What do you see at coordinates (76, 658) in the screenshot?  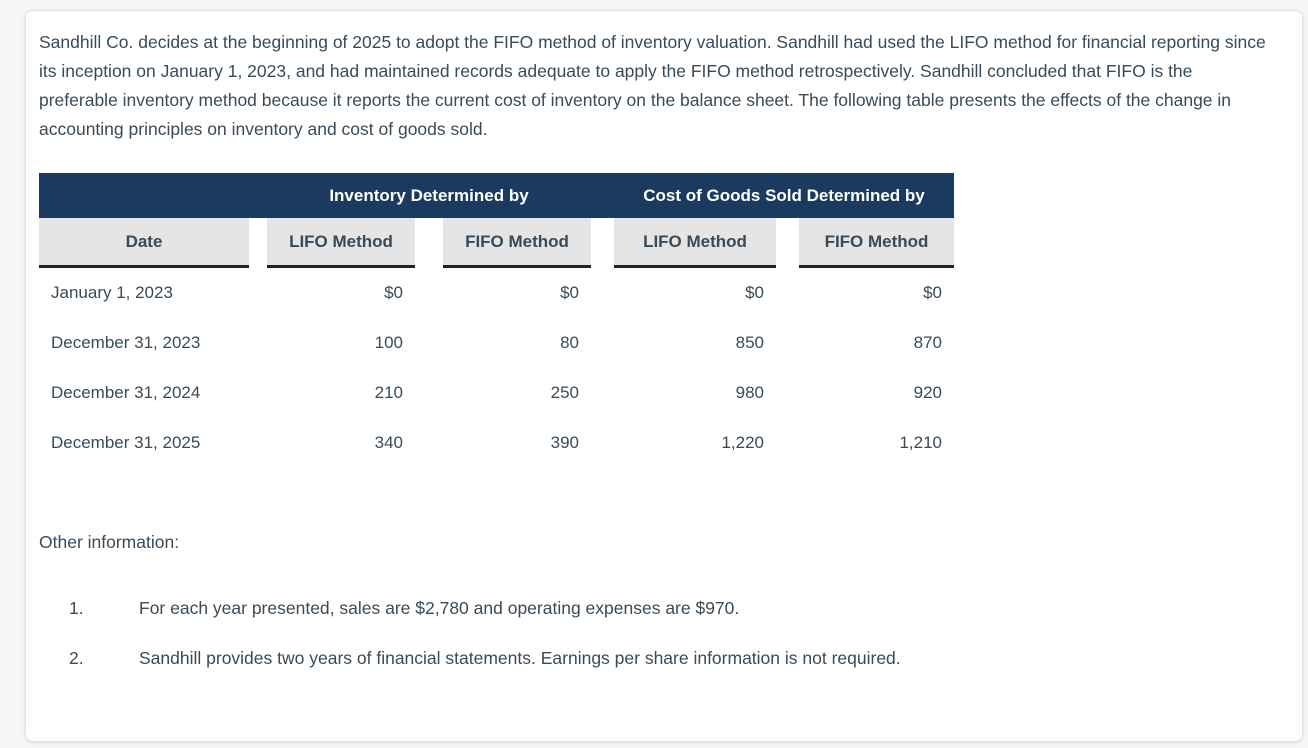 I see `note-number: 2.` at bounding box center [76, 658].